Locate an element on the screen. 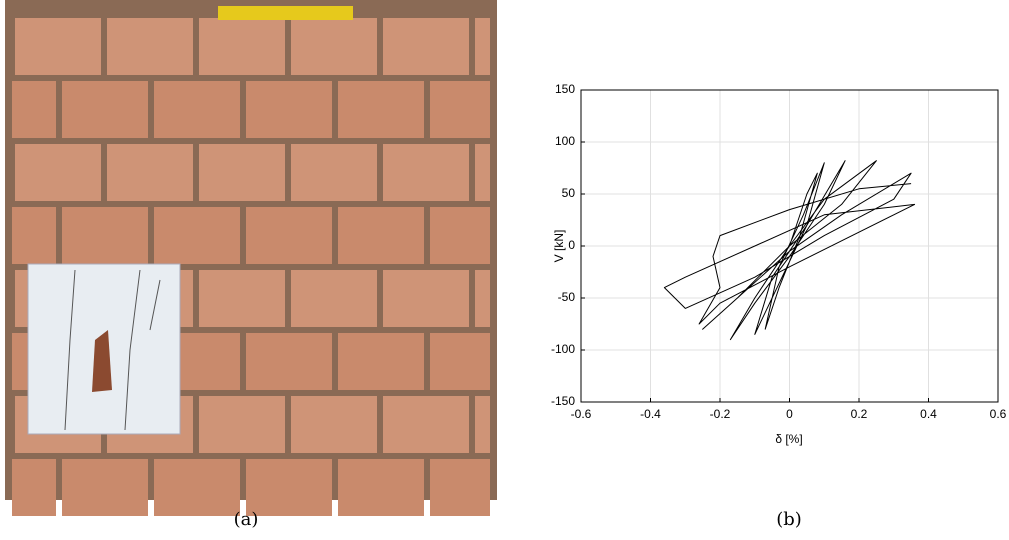 The image size is (1009, 540). y-tick-label: -50 is located at coordinates (567, 297).